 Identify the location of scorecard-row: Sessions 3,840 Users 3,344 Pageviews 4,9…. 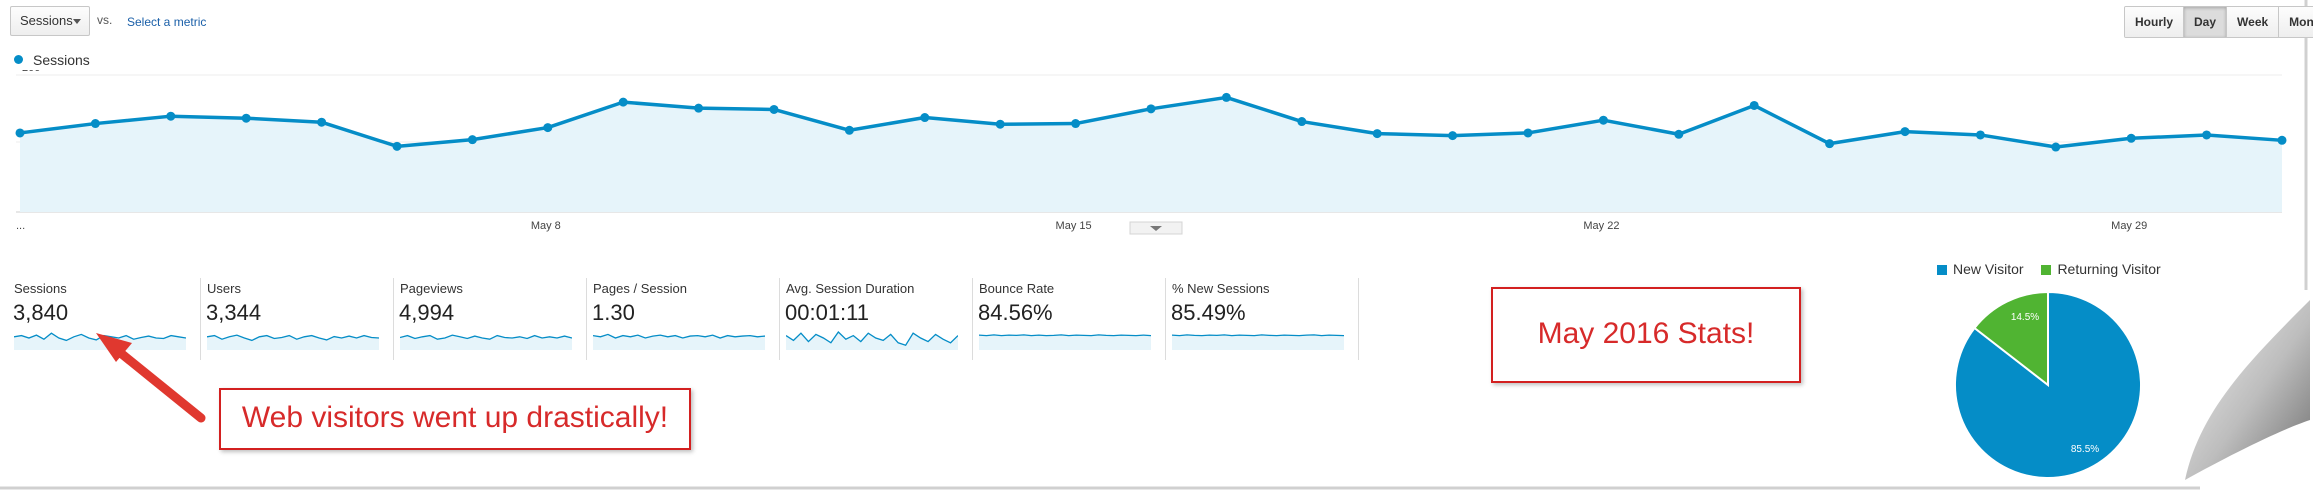
(683, 319).